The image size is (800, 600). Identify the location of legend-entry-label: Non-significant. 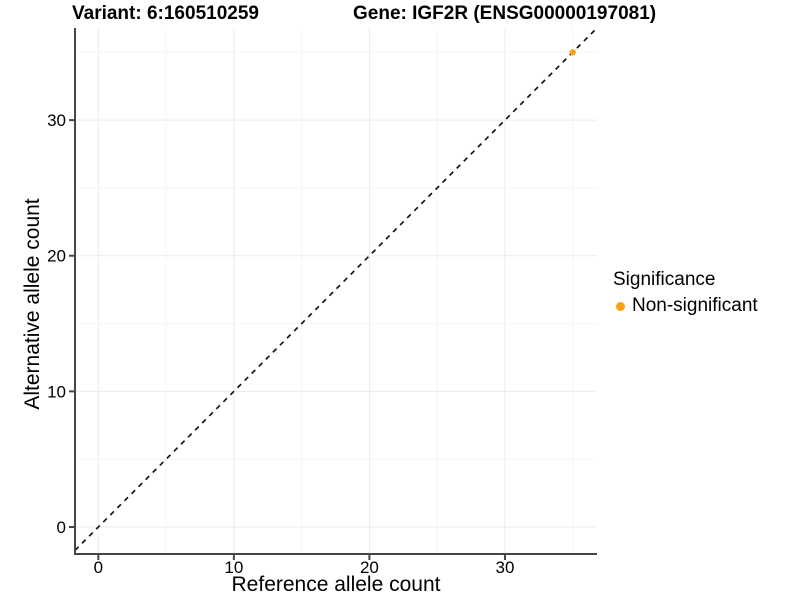
(695, 305).